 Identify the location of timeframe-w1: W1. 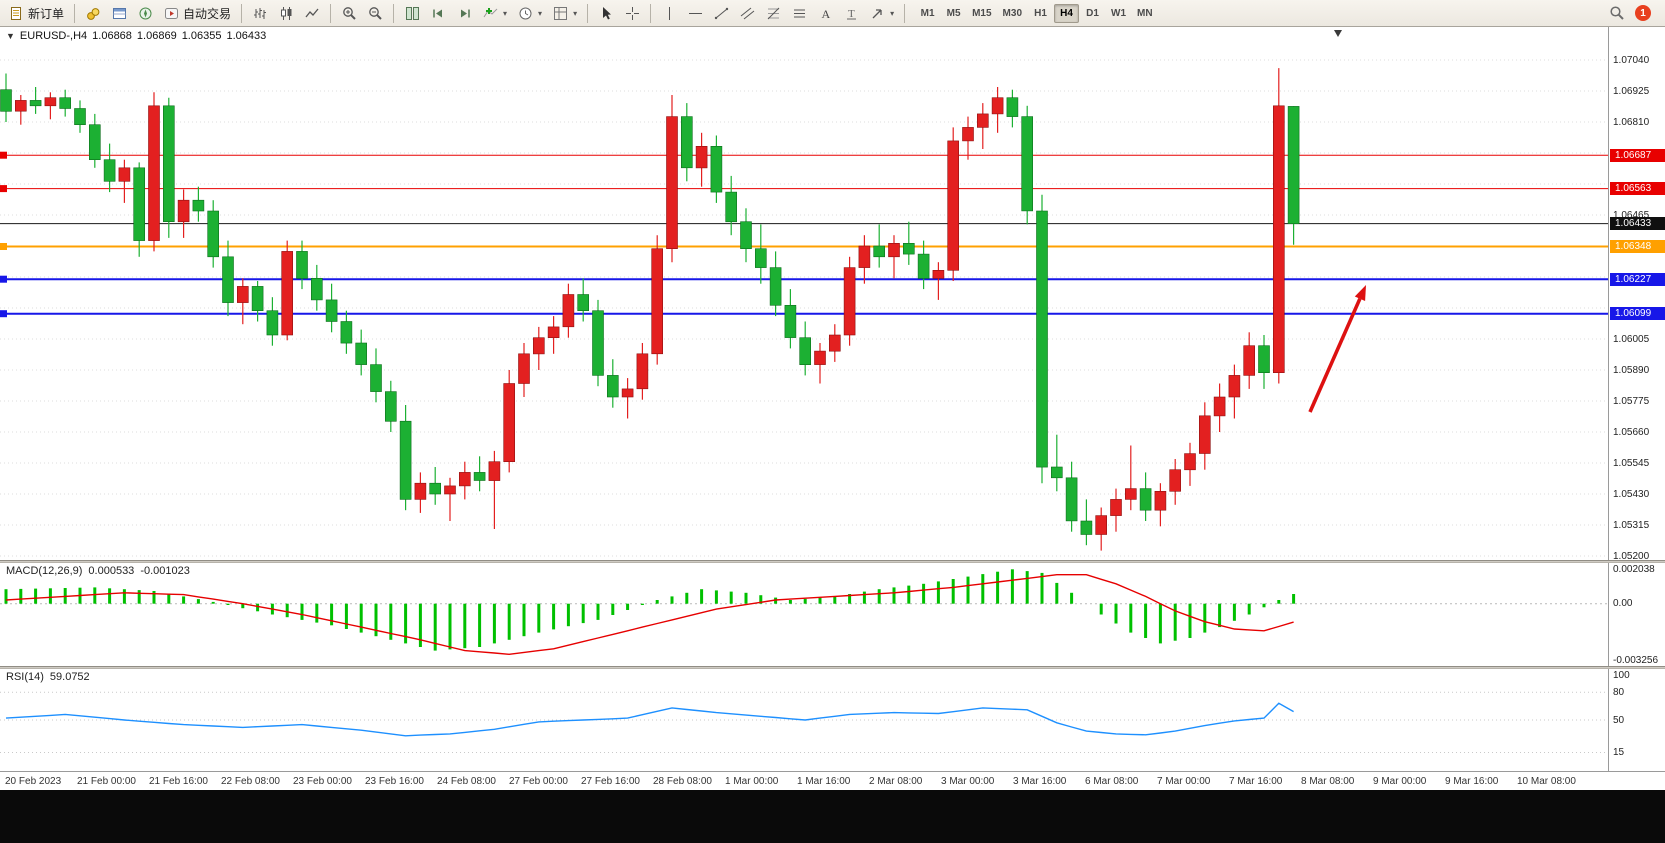
(1118, 13).